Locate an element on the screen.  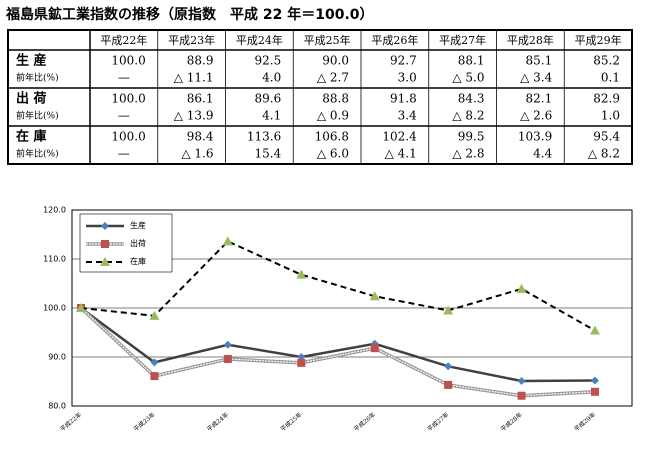
table-value: 98.4 is located at coordinates (200, 137).